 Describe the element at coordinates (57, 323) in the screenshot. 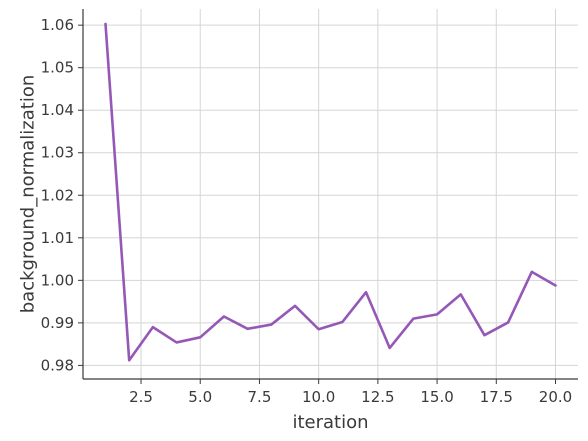

I see `y-tick-label: 0.99` at that location.